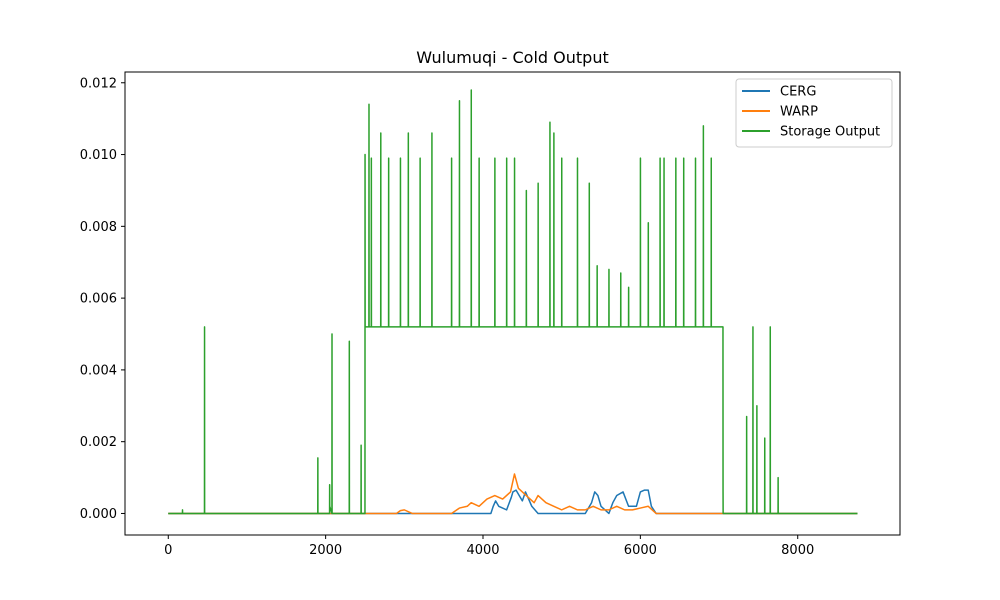  I want to click on series-line-warp, so click(513, 494).